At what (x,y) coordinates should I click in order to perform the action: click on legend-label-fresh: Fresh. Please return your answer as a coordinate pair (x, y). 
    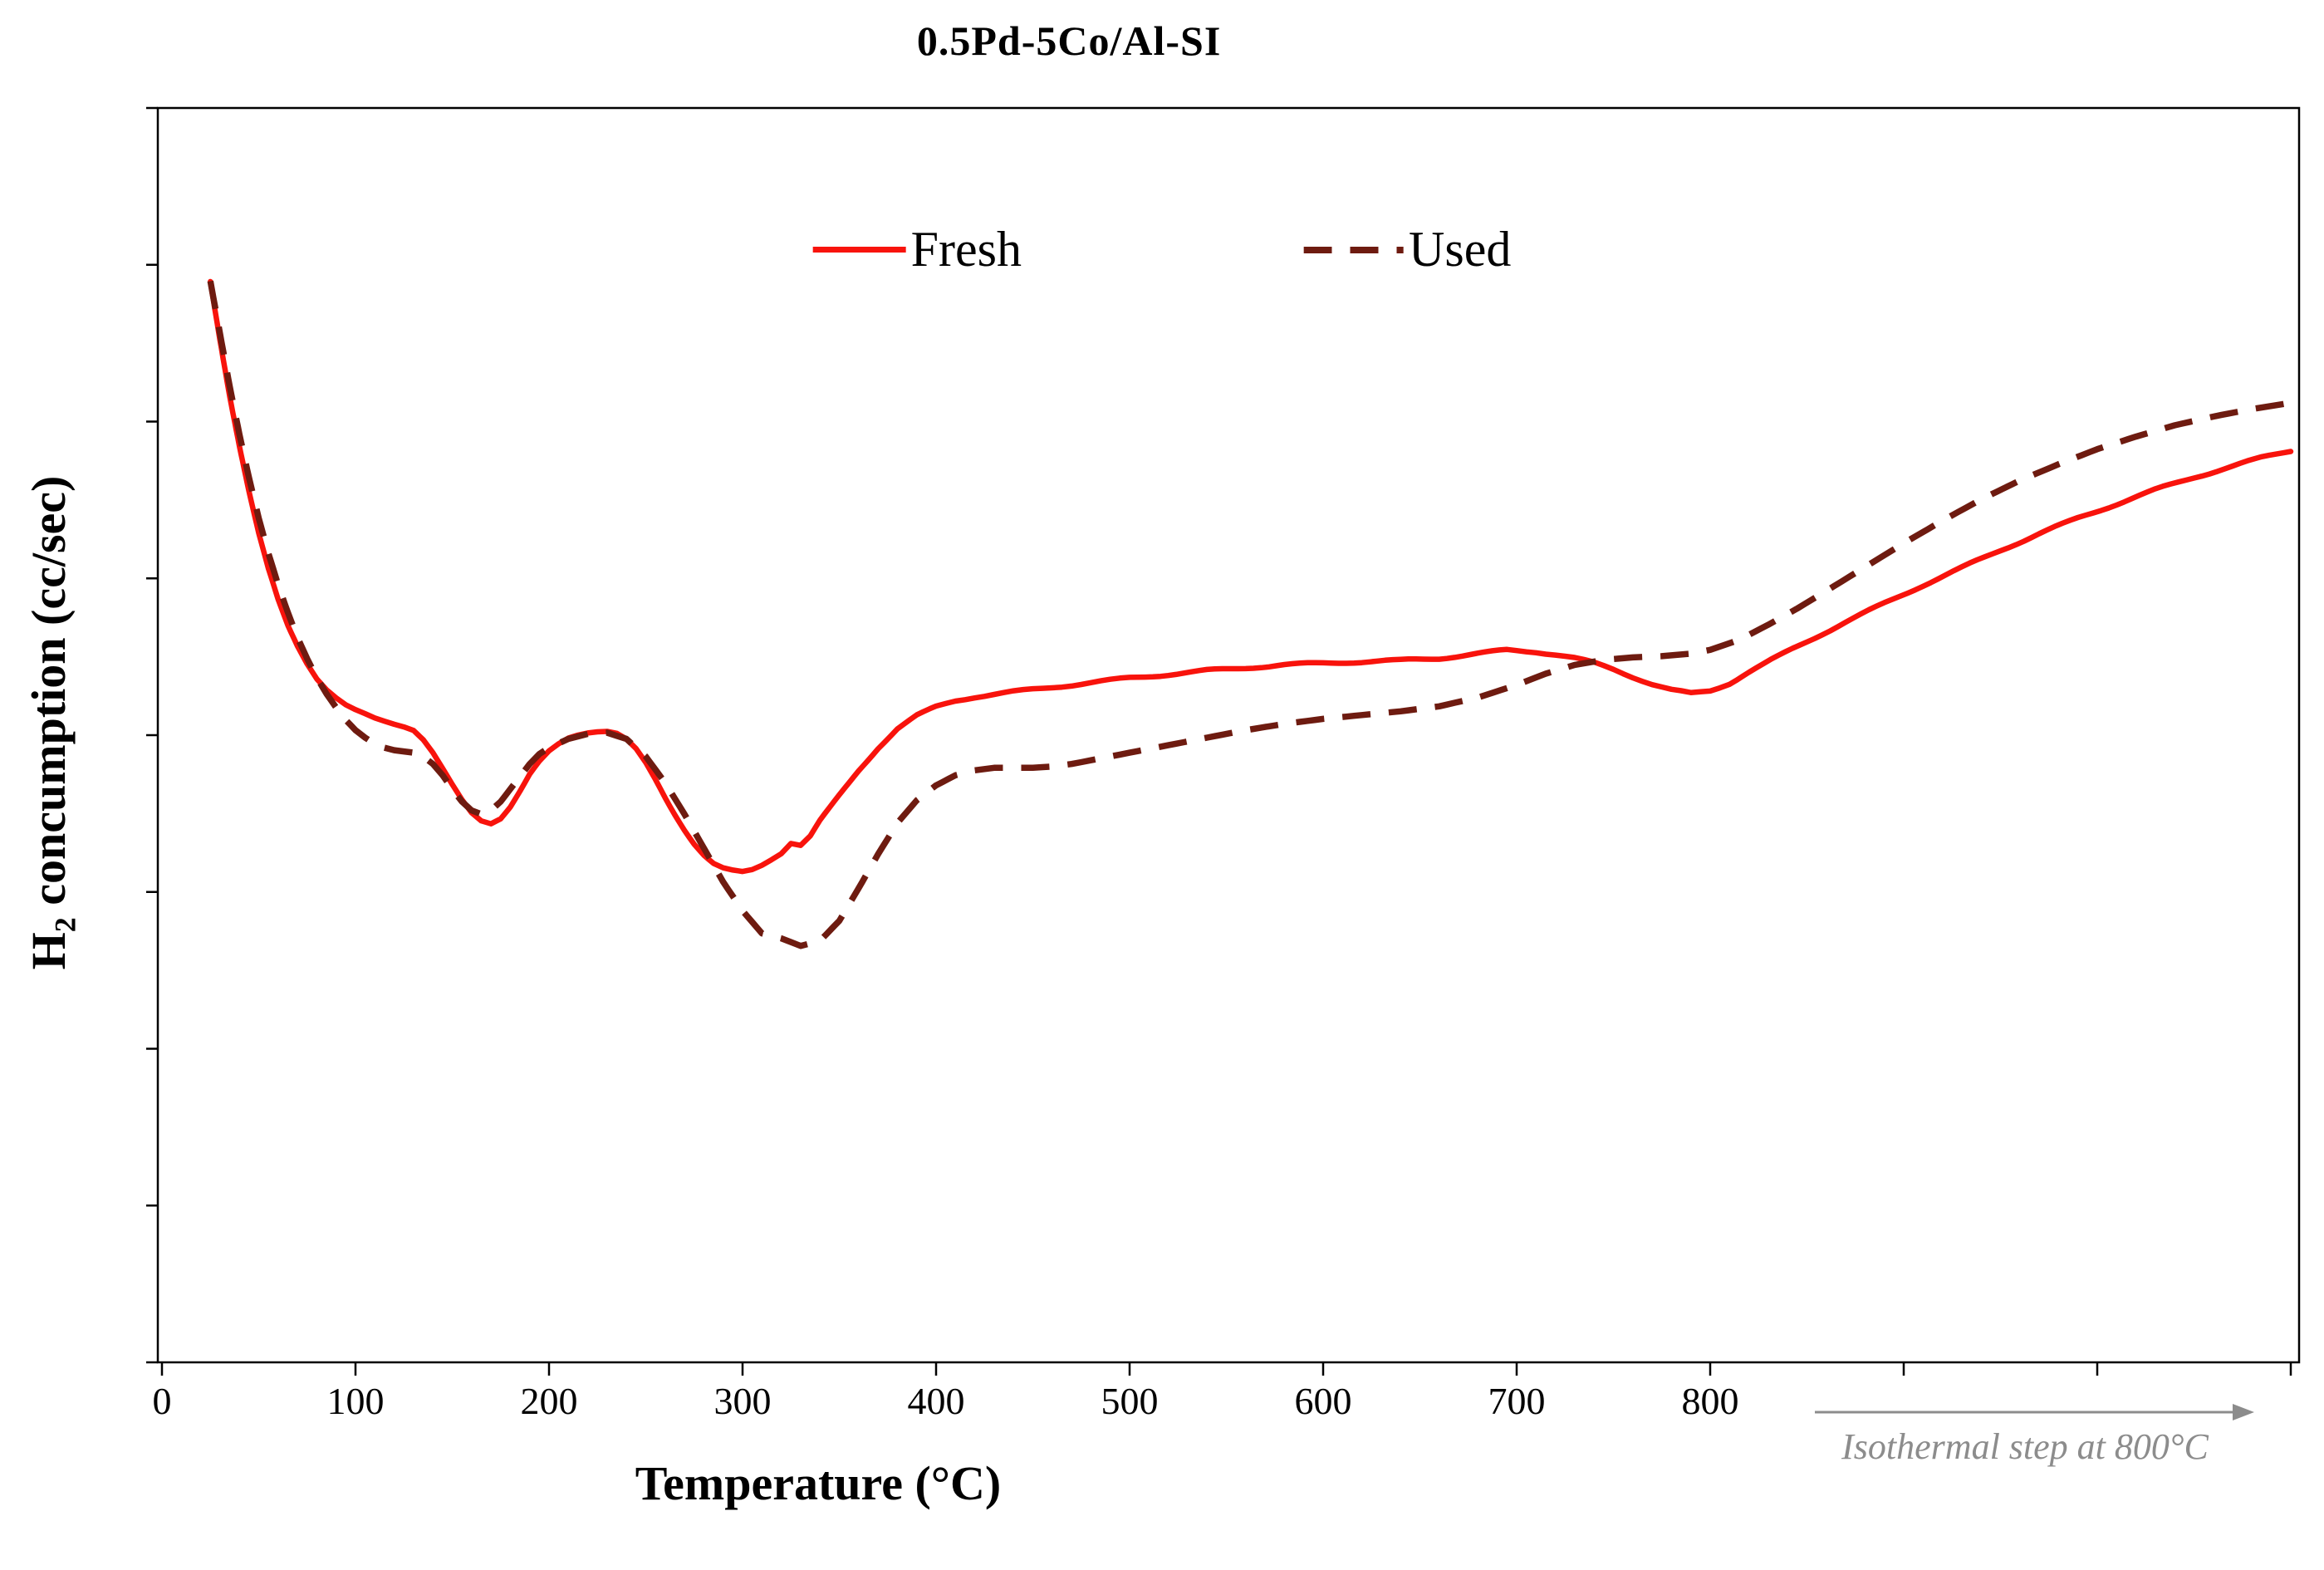
    Looking at the image, I should click on (966, 249).